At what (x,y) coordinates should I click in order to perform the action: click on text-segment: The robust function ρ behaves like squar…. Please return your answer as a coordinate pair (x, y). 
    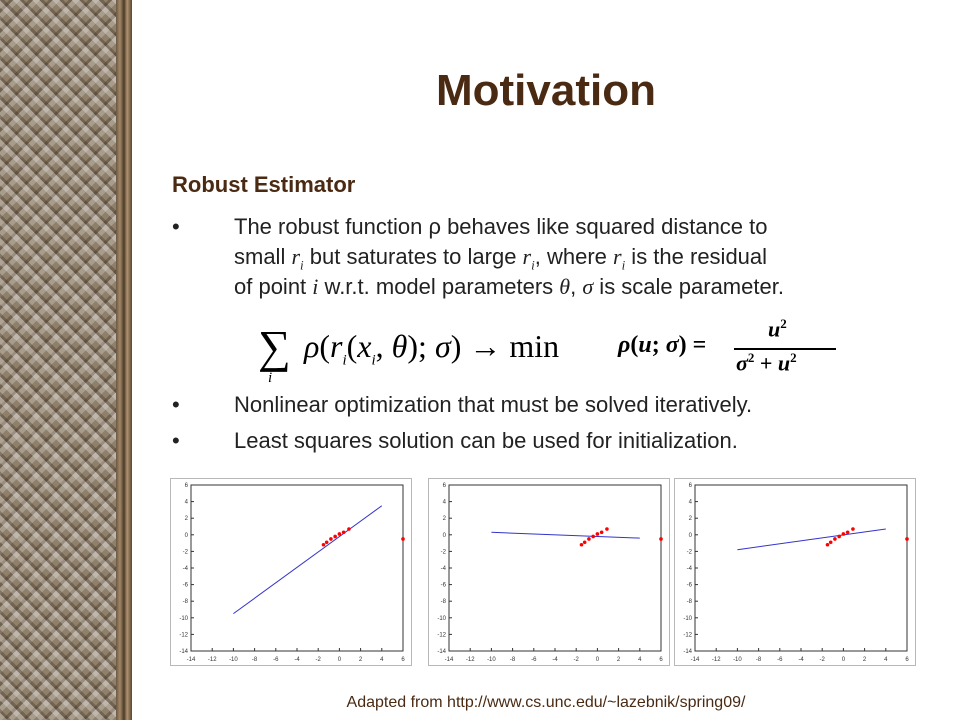
    Looking at the image, I should click on (501, 226).